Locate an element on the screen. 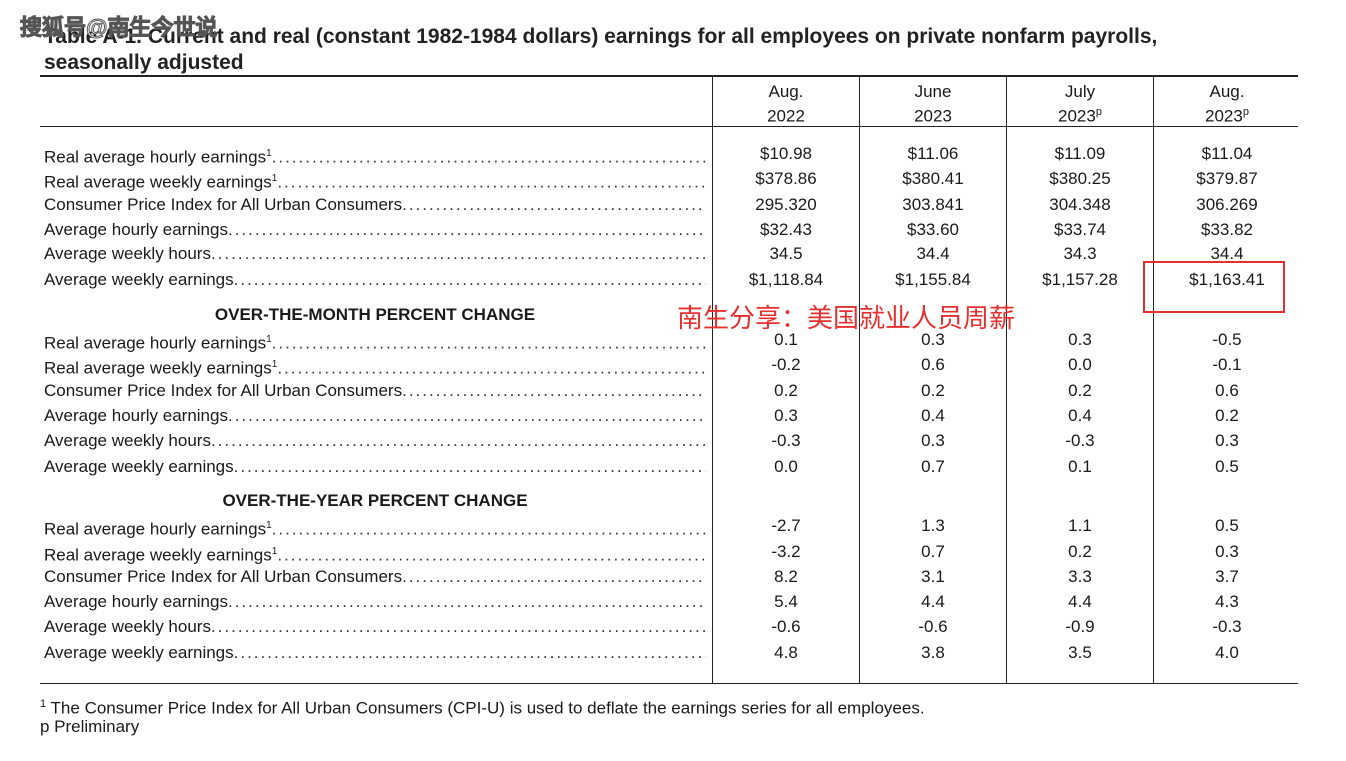 Image resolution: width=1346 pixels, height=761 pixels. table-cell: $378.86 is located at coordinates (786, 178).